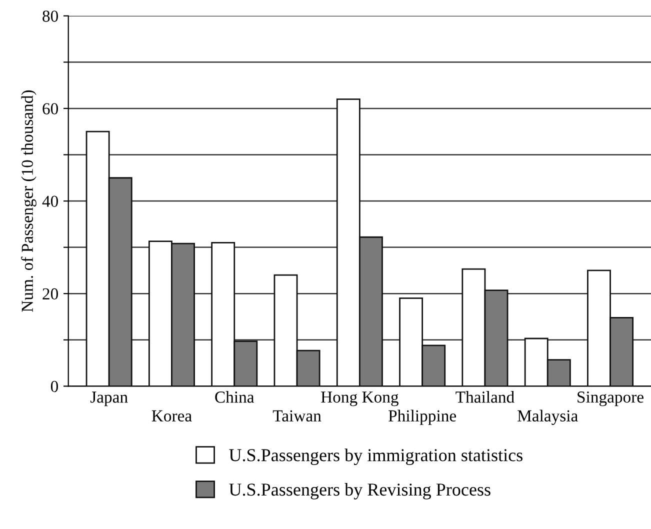  I want to click on x-tick-label: Korea, so click(172, 416).